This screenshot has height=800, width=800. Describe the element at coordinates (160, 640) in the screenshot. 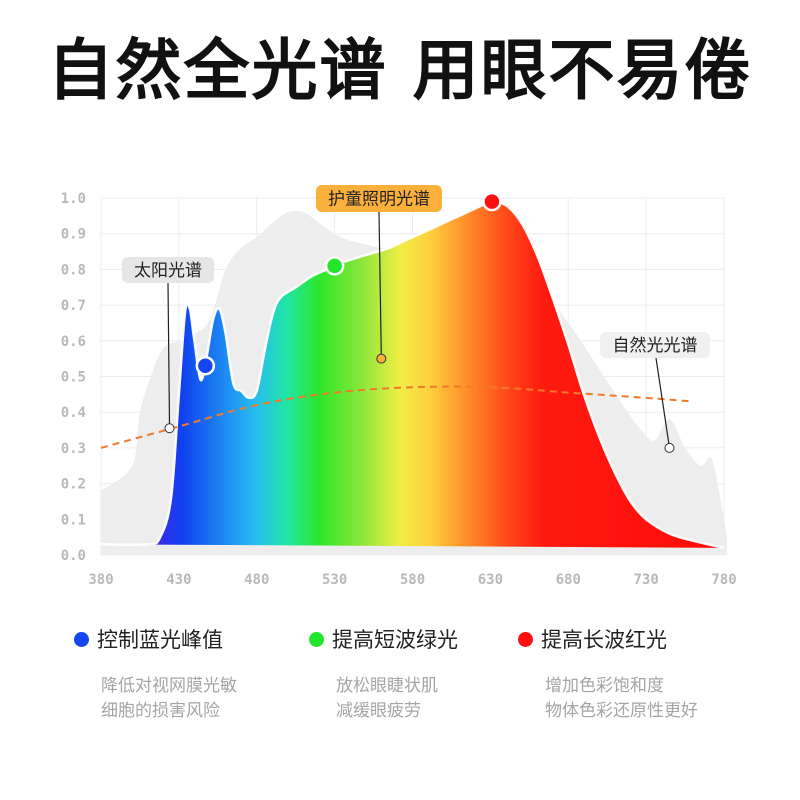

I see `legend-title: 控制蓝光峰值` at that location.